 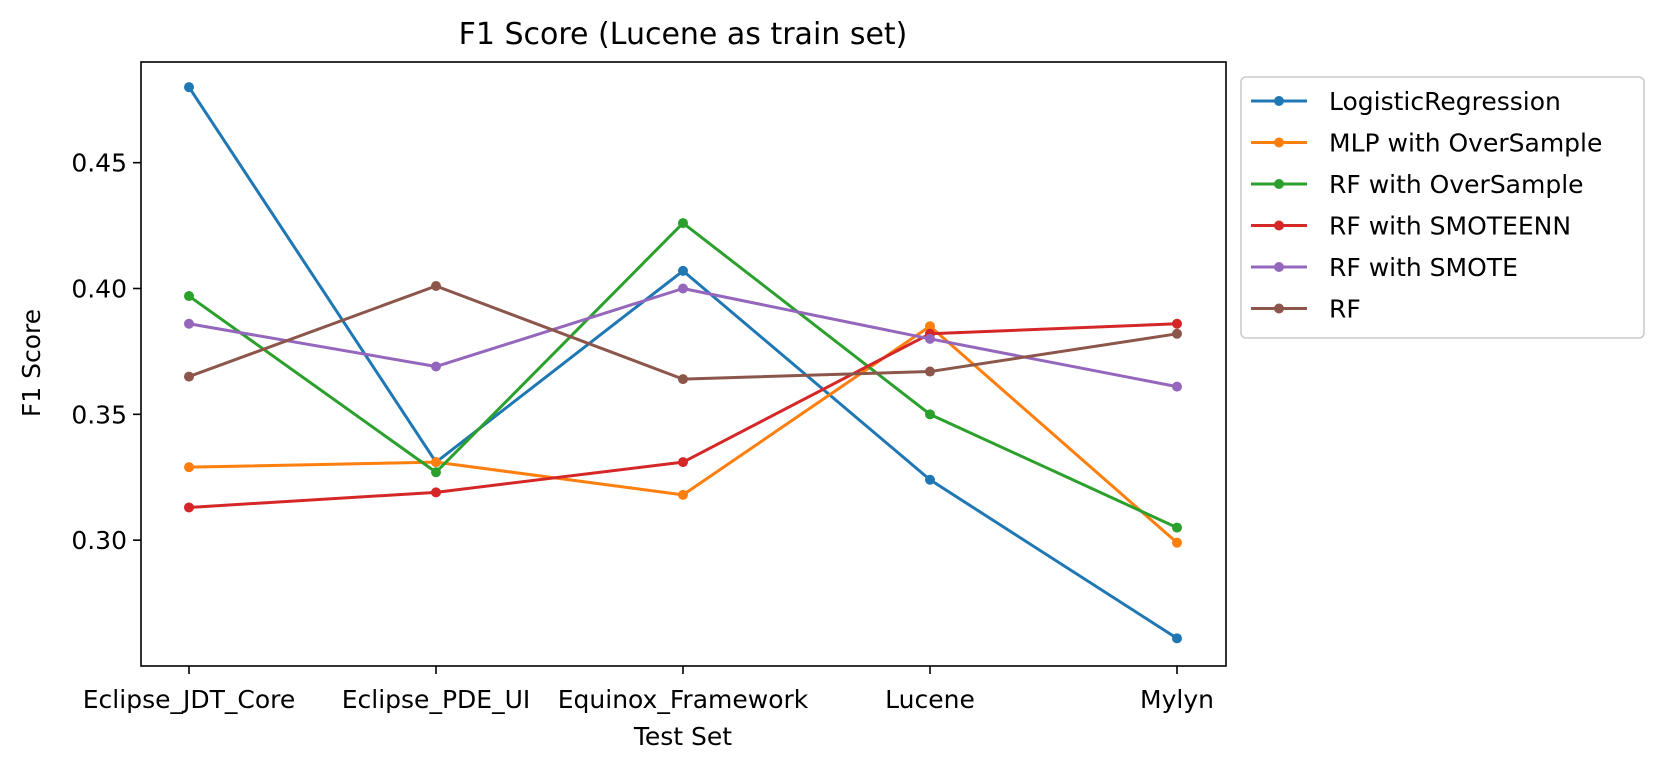 I want to click on y-tick-label: 0.45, so click(x=99, y=163).